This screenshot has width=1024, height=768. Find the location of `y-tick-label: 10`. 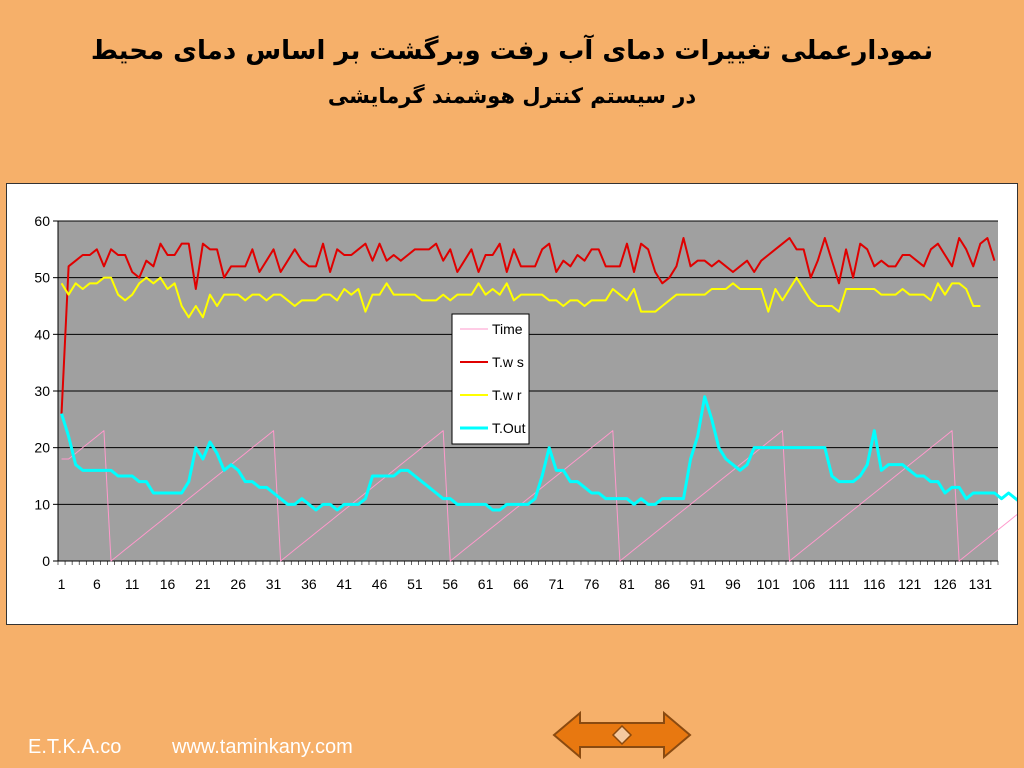

y-tick-label: 10 is located at coordinates (42, 504).